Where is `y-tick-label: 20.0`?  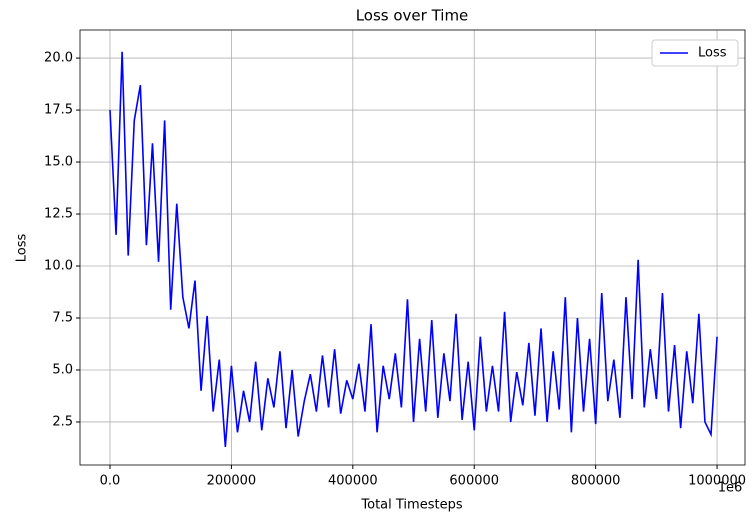
y-tick-label: 20.0 is located at coordinates (58, 58).